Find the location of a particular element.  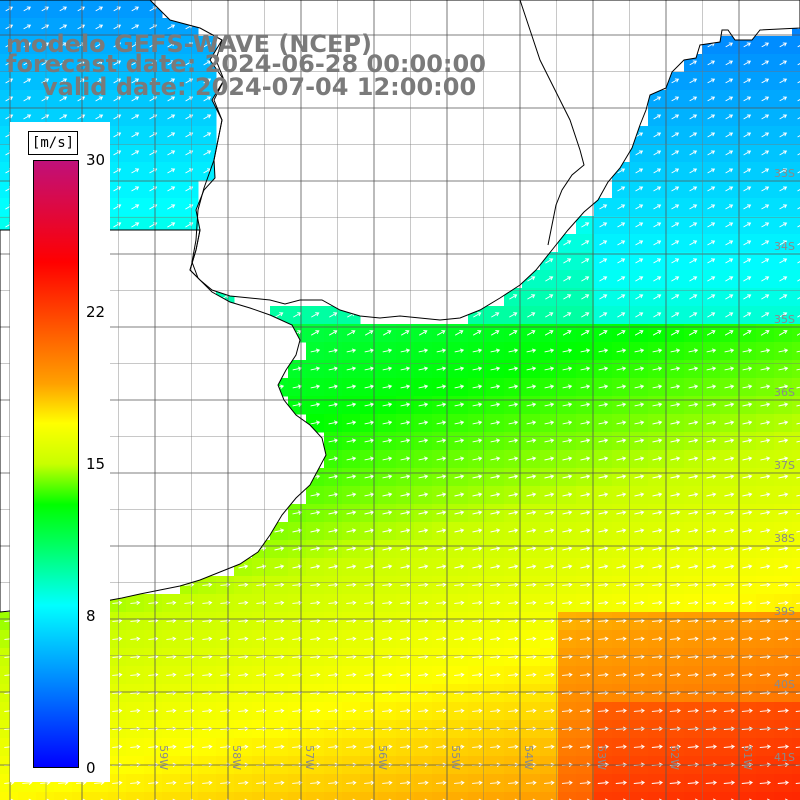

longitude-label: 58W is located at coordinates (236, 757).